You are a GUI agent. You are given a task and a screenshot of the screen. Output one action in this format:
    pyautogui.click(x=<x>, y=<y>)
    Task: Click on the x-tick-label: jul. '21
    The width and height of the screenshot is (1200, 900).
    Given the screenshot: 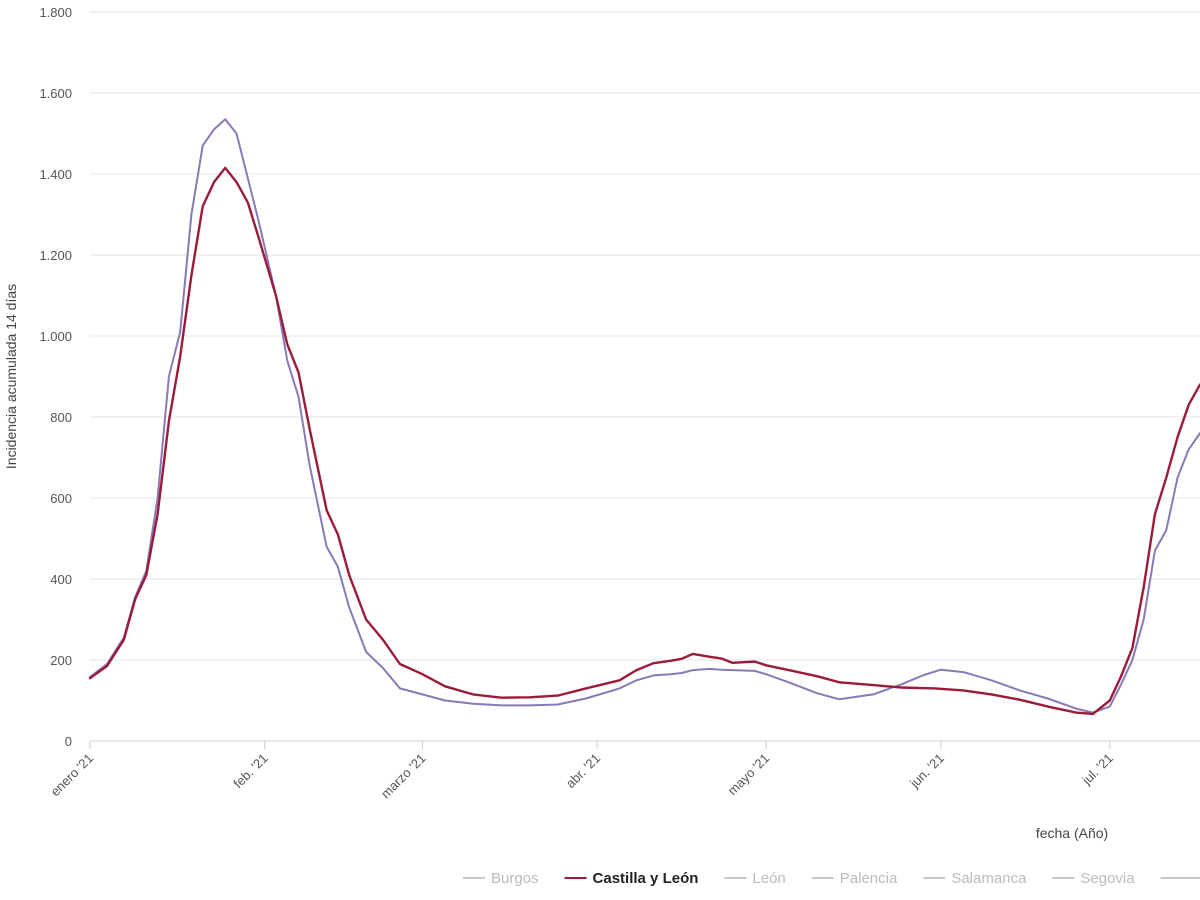 What is the action you would take?
    pyautogui.click(x=1097, y=770)
    